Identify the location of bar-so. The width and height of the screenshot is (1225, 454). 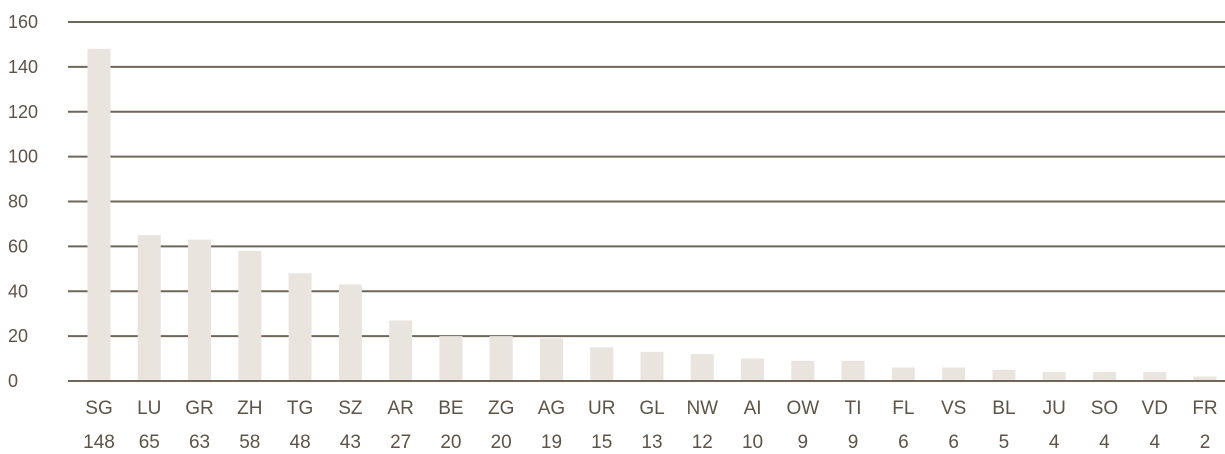
(1104, 376).